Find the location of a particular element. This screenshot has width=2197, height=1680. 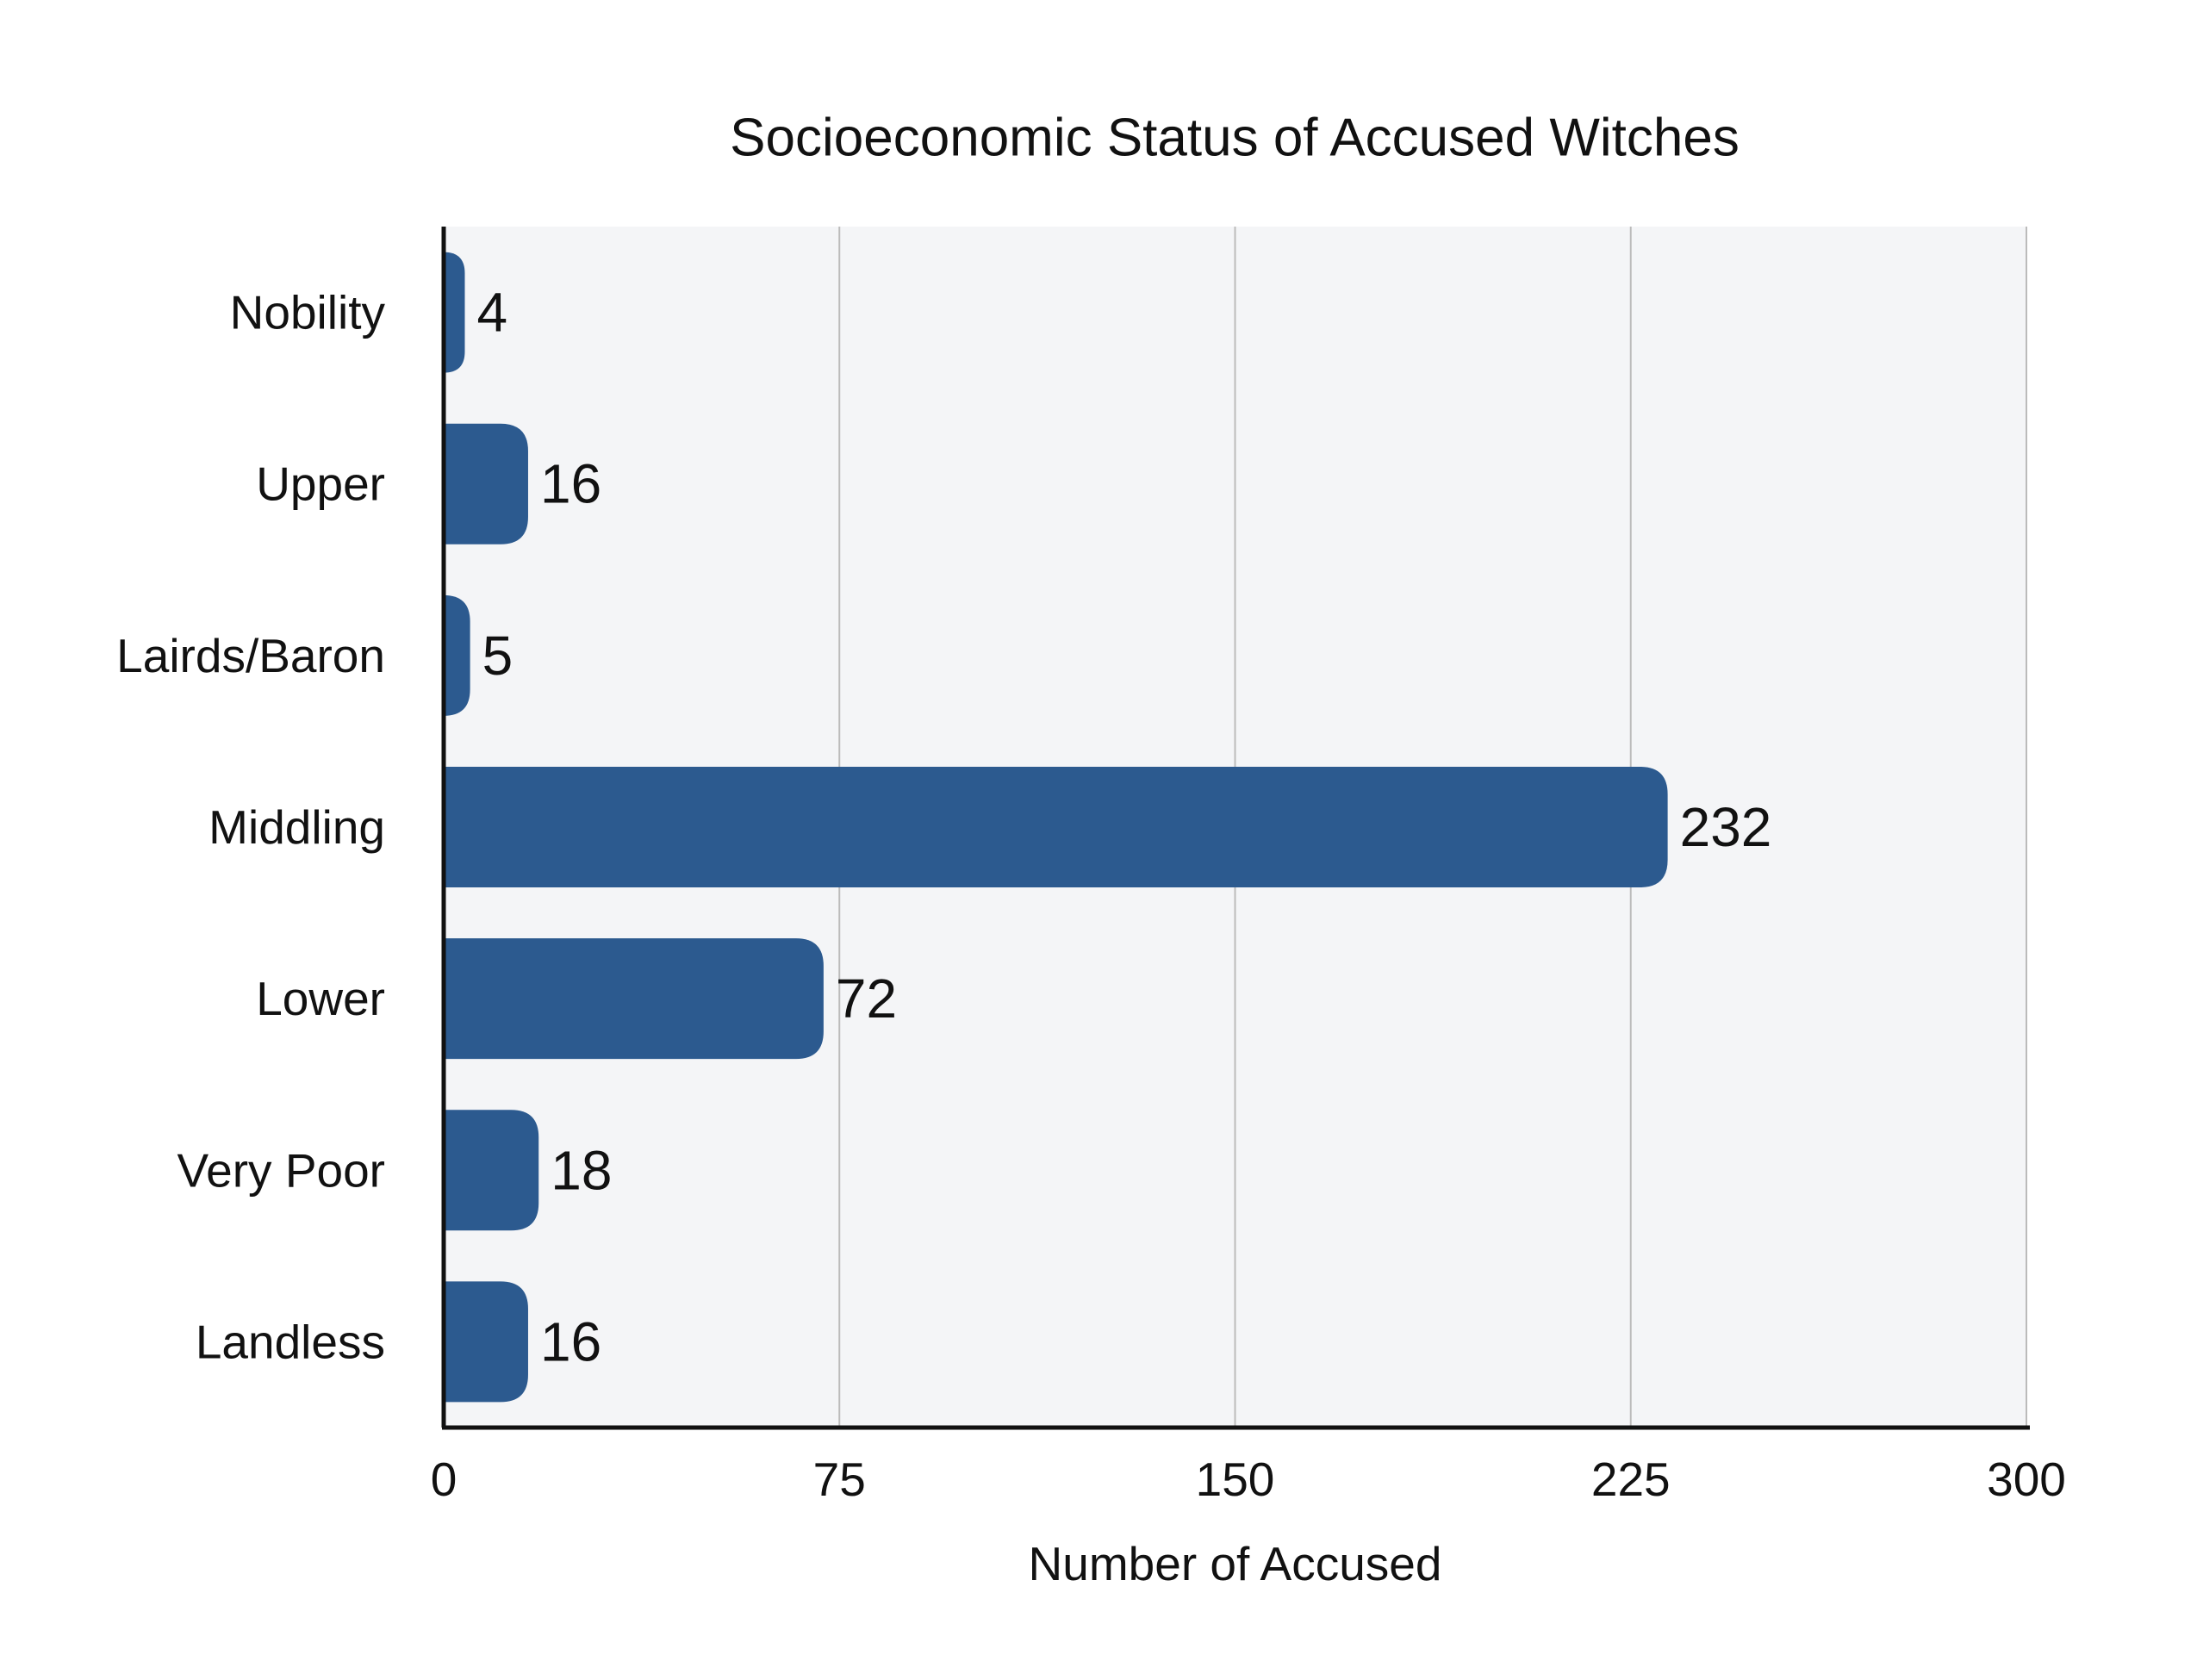

data-label-nobility: 4 is located at coordinates (492, 313).